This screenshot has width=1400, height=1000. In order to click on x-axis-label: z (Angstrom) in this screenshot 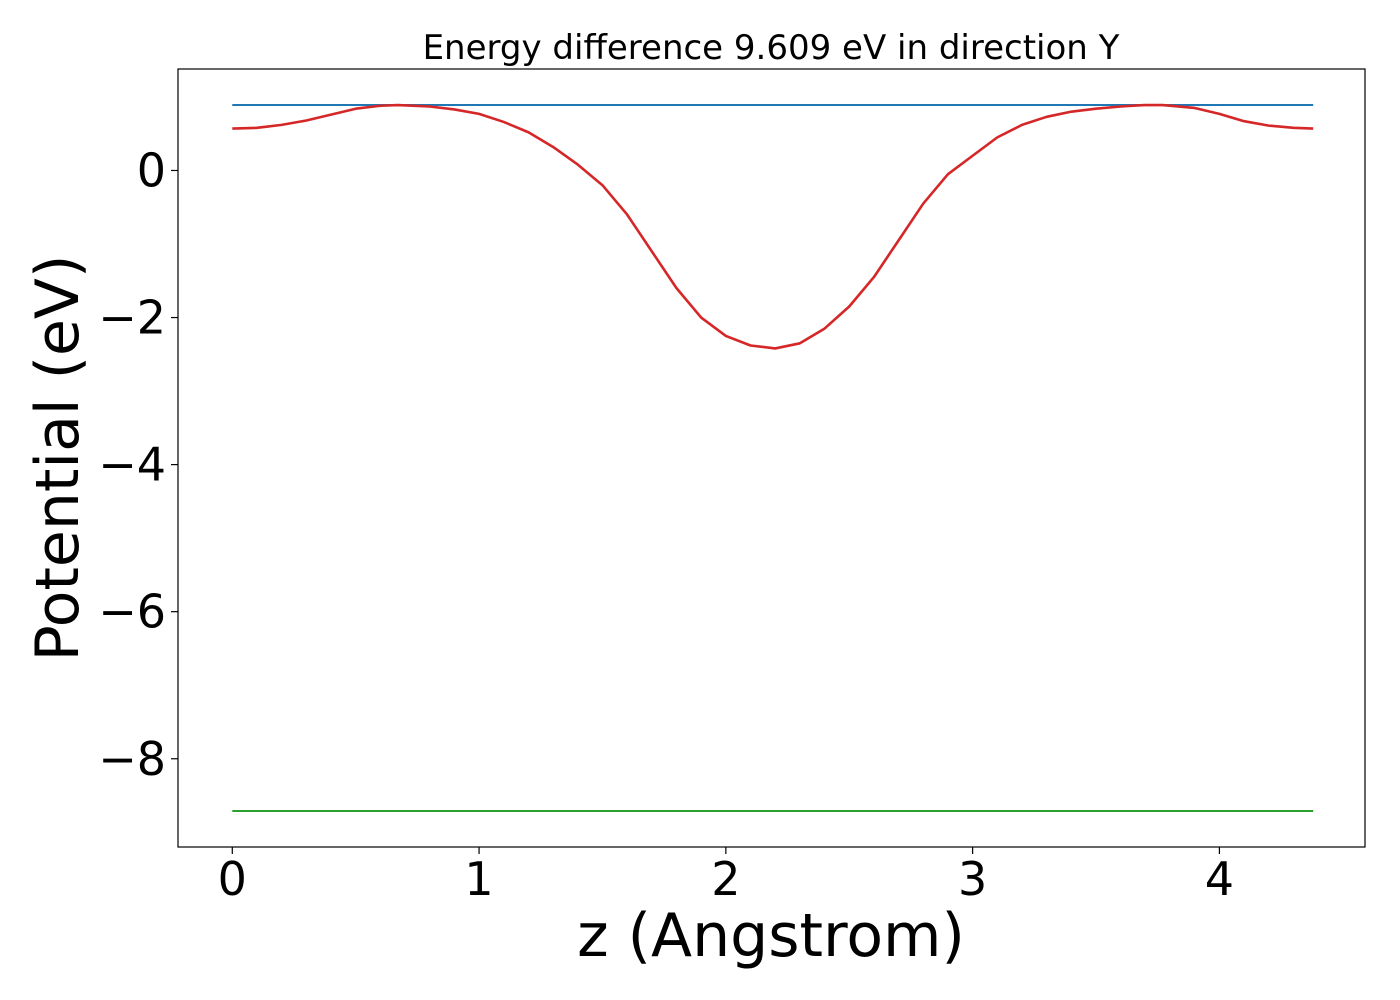, I will do `click(771, 936)`.